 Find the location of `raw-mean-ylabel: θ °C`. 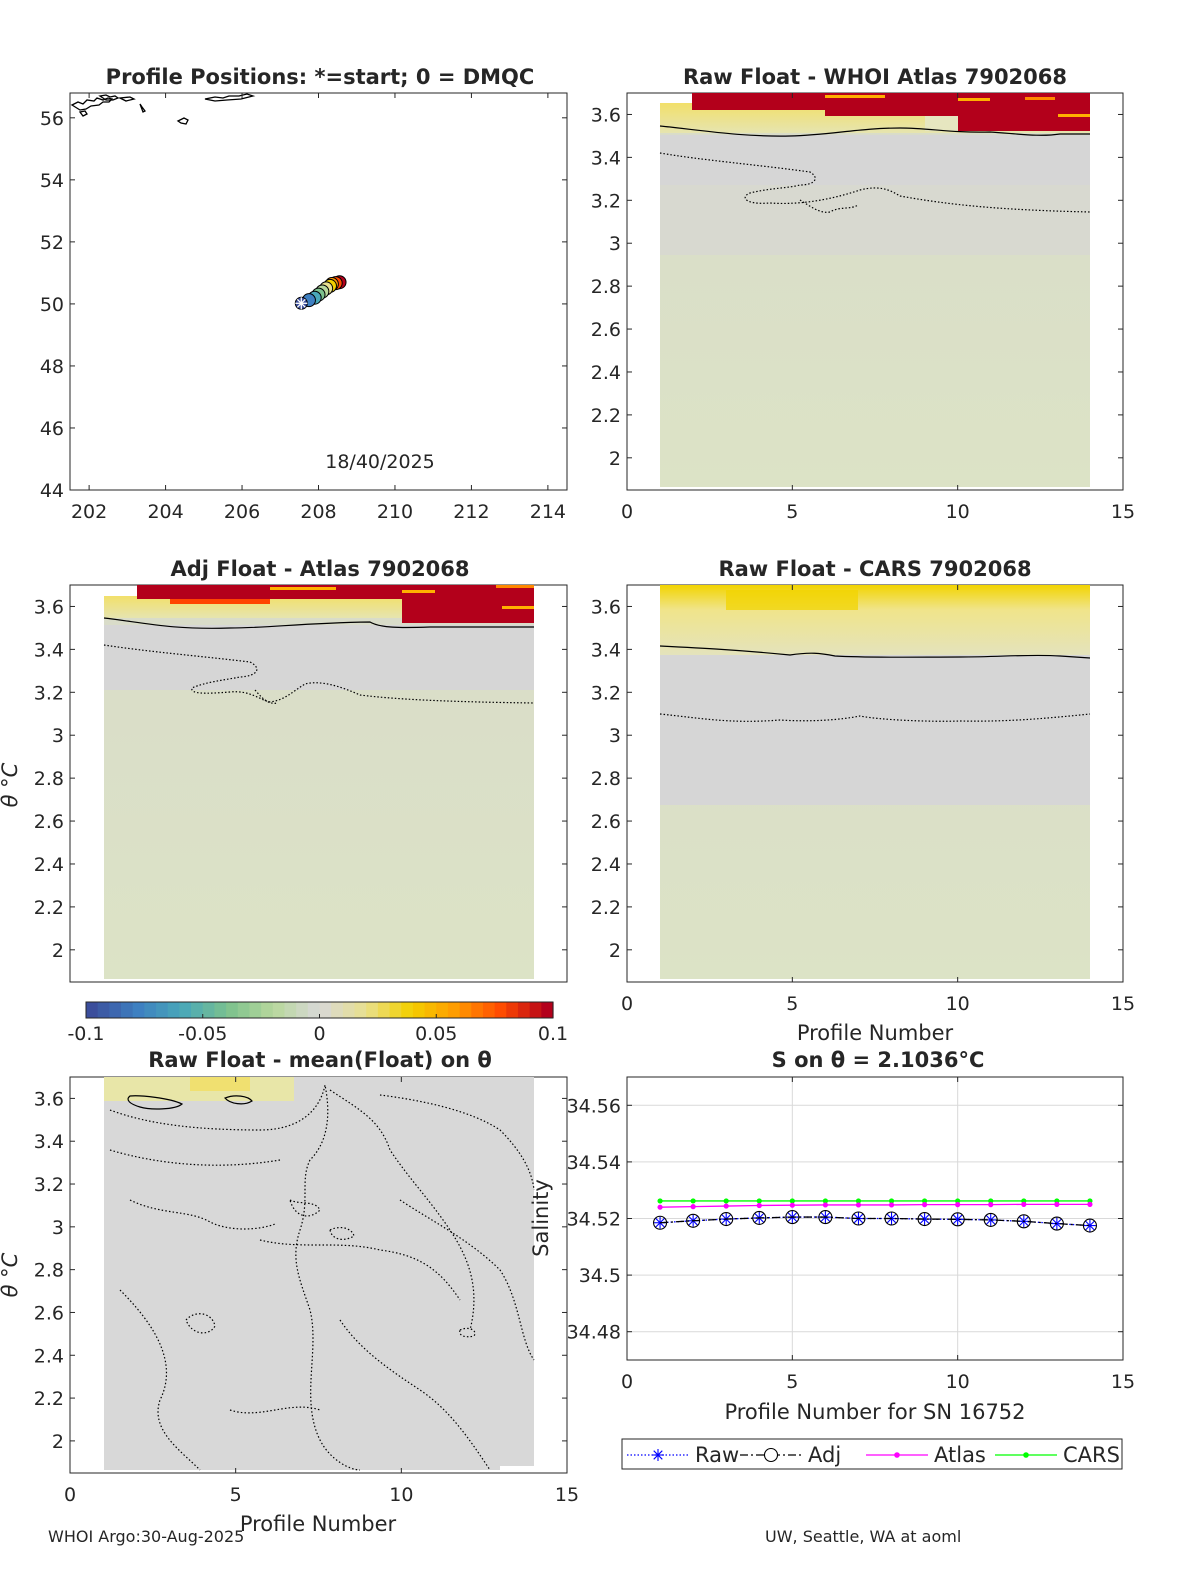

raw-mean-ylabel: θ °C is located at coordinates (11, 1274).